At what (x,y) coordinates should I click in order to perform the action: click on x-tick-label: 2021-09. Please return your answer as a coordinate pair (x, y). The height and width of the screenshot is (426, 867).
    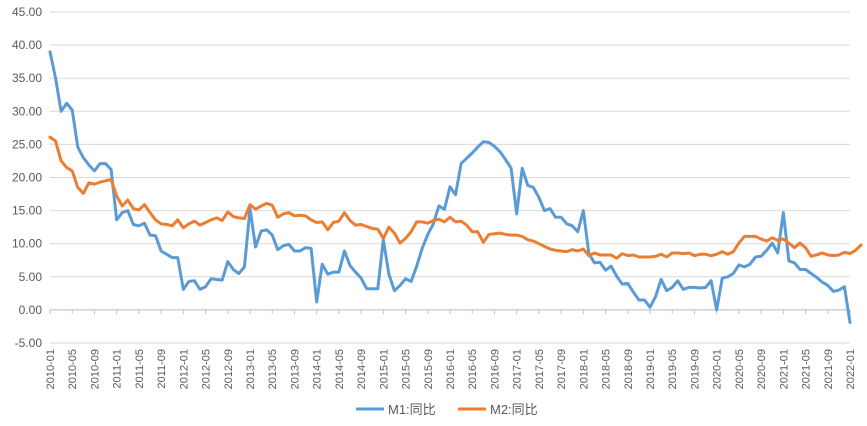
    Looking at the image, I should click on (829, 369).